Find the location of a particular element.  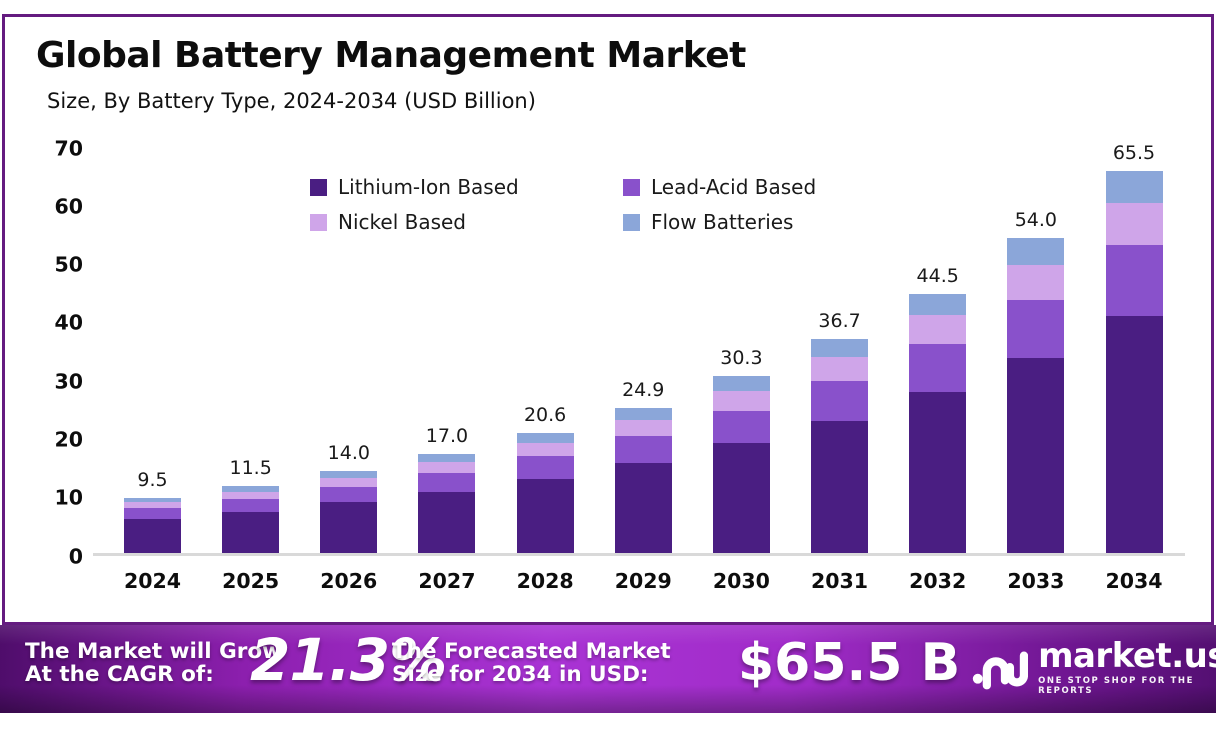

forecast-value: $65.5 B is located at coordinates (849, 663).